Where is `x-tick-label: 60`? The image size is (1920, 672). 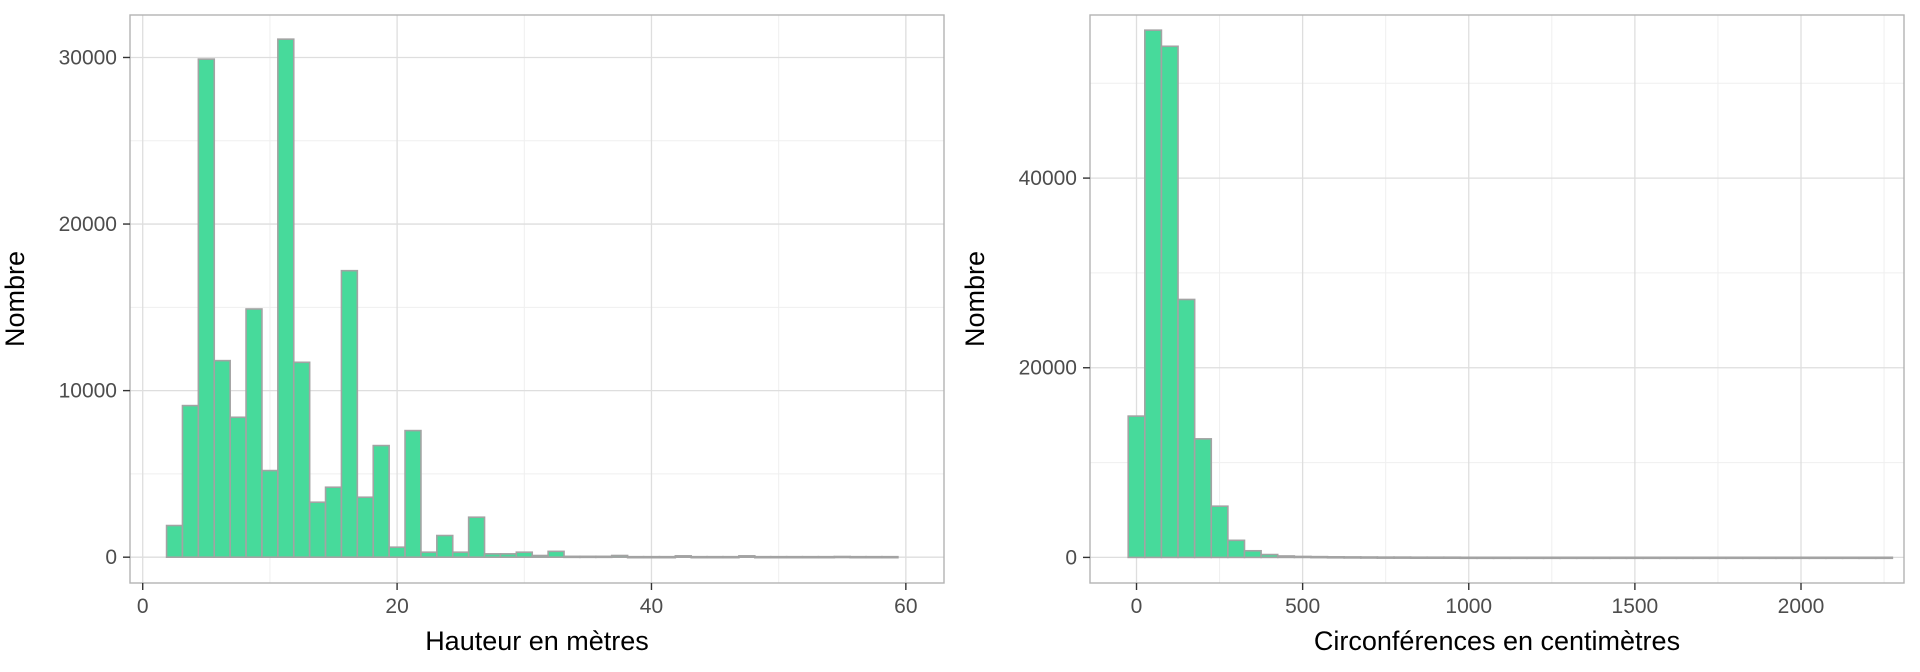 x-tick-label: 60 is located at coordinates (905, 606).